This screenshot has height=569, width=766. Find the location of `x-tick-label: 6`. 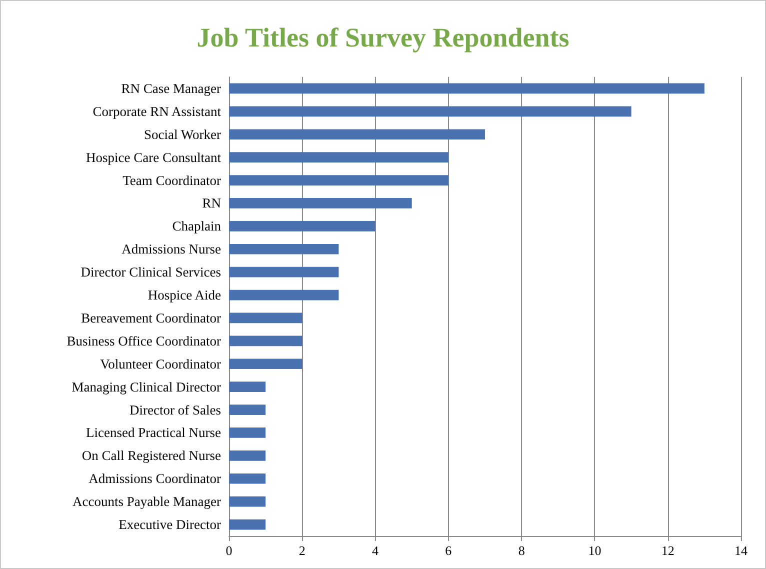

x-tick-label: 6 is located at coordinates (448, 550).